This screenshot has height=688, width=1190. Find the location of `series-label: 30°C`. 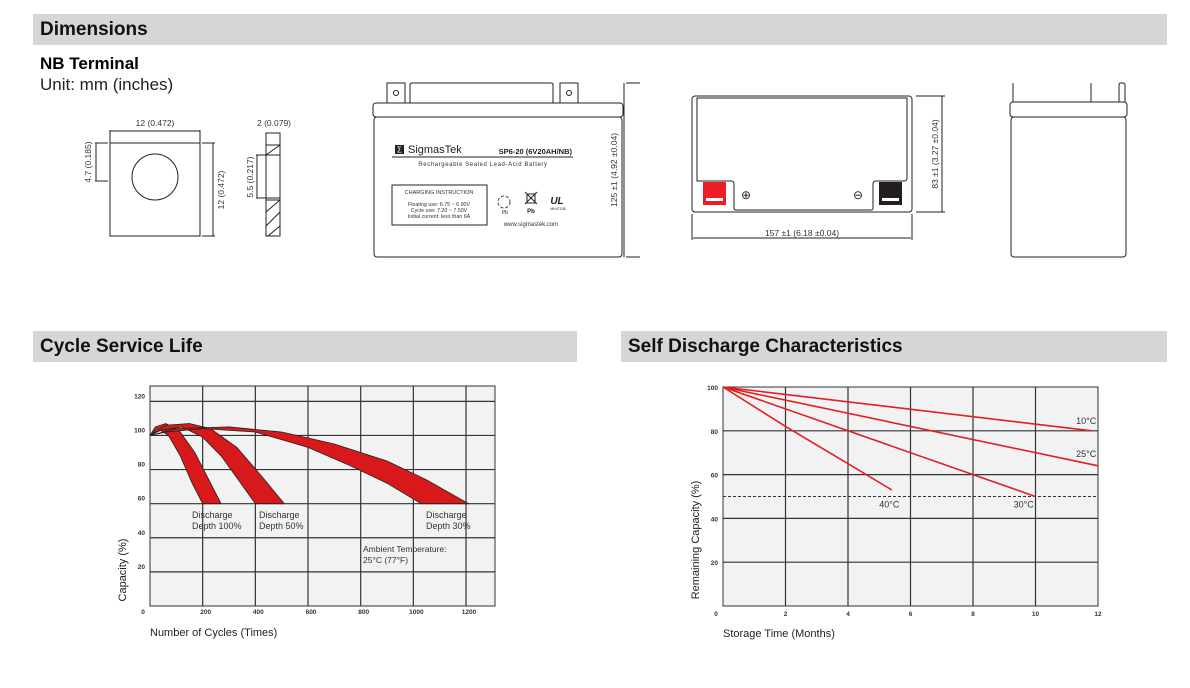

series-label: 30°C is located at coordinates (1024, 504).